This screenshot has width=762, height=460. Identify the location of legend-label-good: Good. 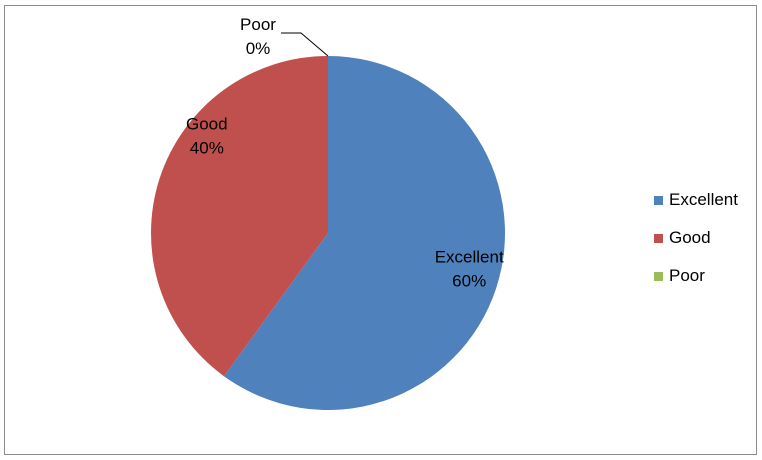
(690, 237).